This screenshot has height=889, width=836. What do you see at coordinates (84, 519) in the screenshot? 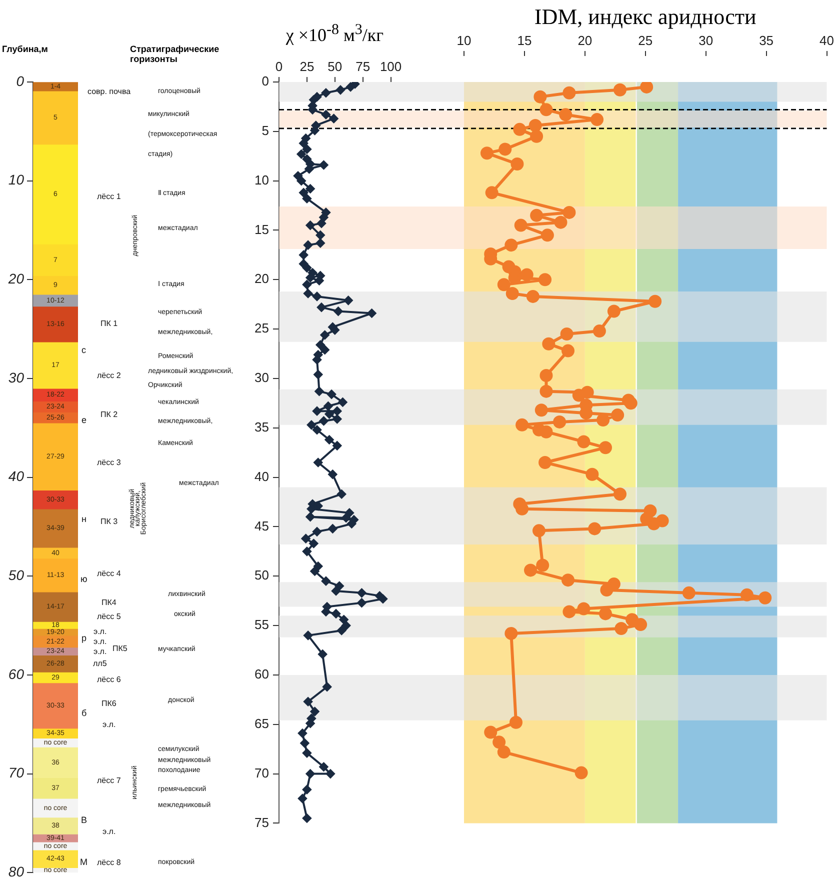
I see `text: н` at bounding box center [84, 519].